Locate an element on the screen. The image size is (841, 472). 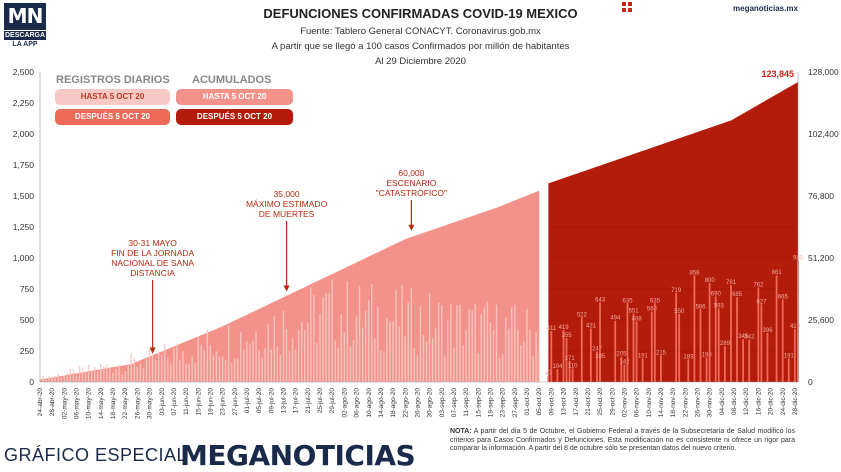
x-tick-label: 09-jul-20 is located at coordinates (271, 401).